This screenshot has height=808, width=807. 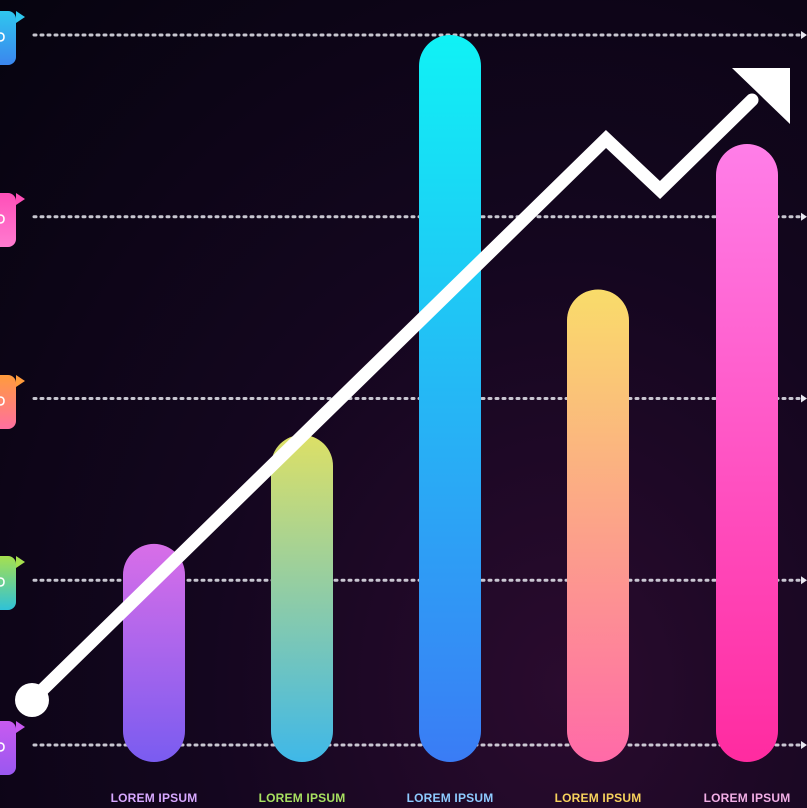 What do you see at coordinates (12, 38) in the screenshot?
I see `cloud-icon` at bounding box center [12, 38].